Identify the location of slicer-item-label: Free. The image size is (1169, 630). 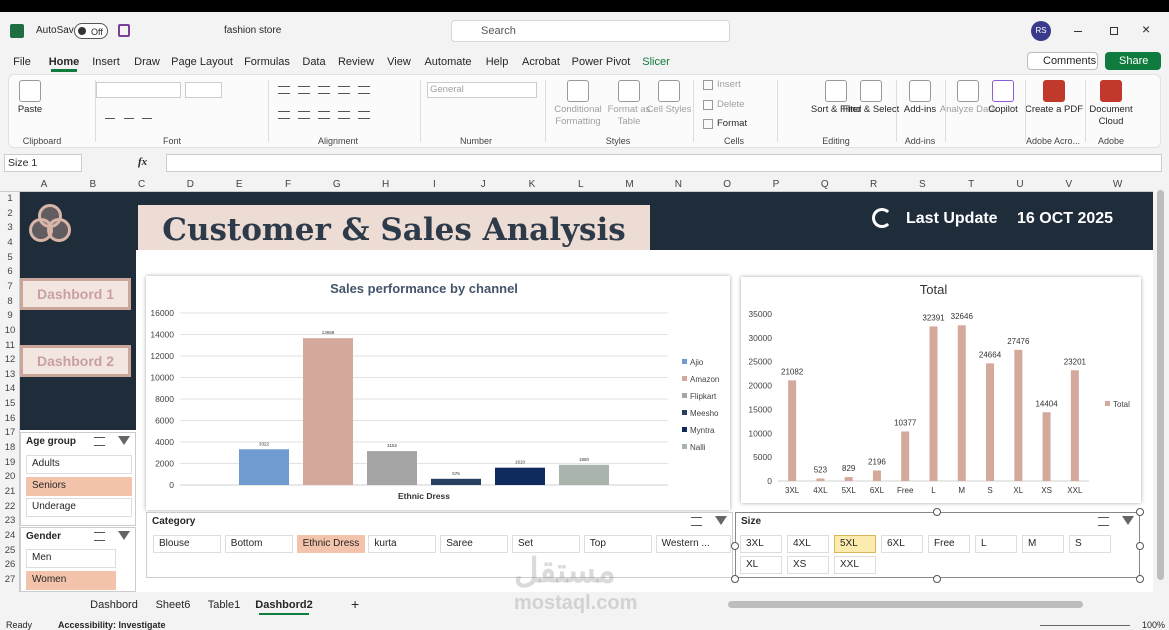
(944, 543).